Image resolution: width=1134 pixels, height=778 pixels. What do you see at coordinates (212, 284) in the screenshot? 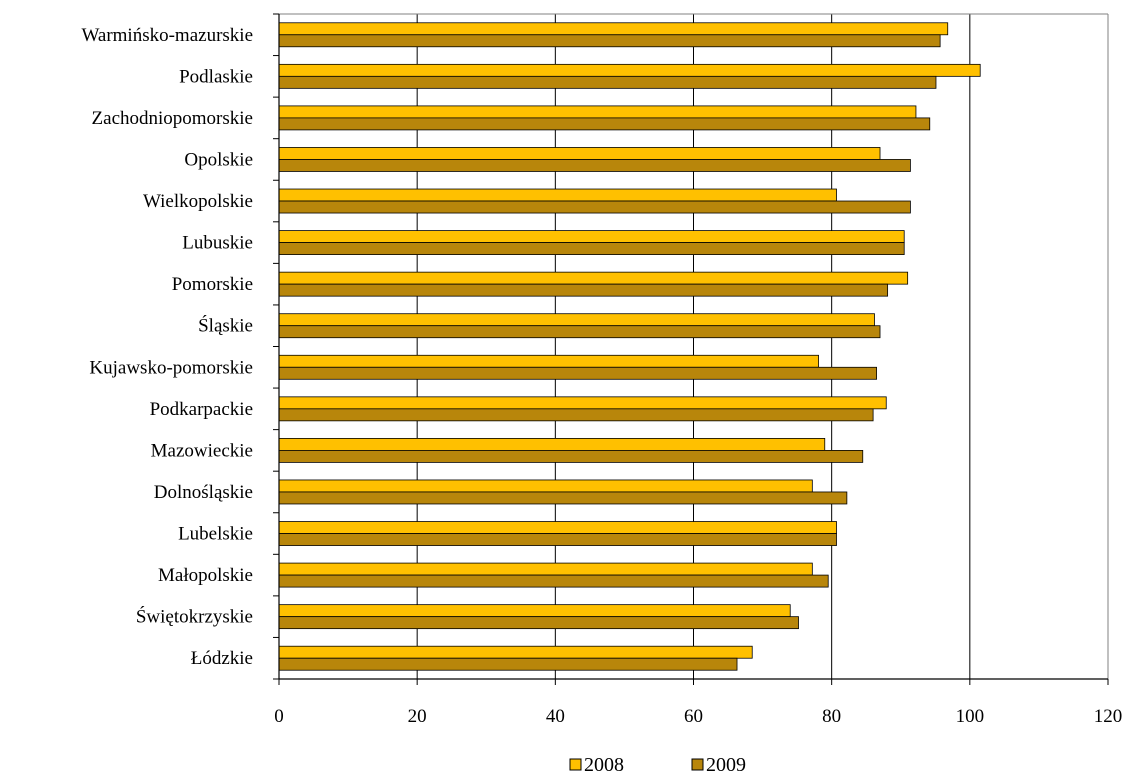
I see `category-label: Pomorskie` at bounding box center [212, 284].